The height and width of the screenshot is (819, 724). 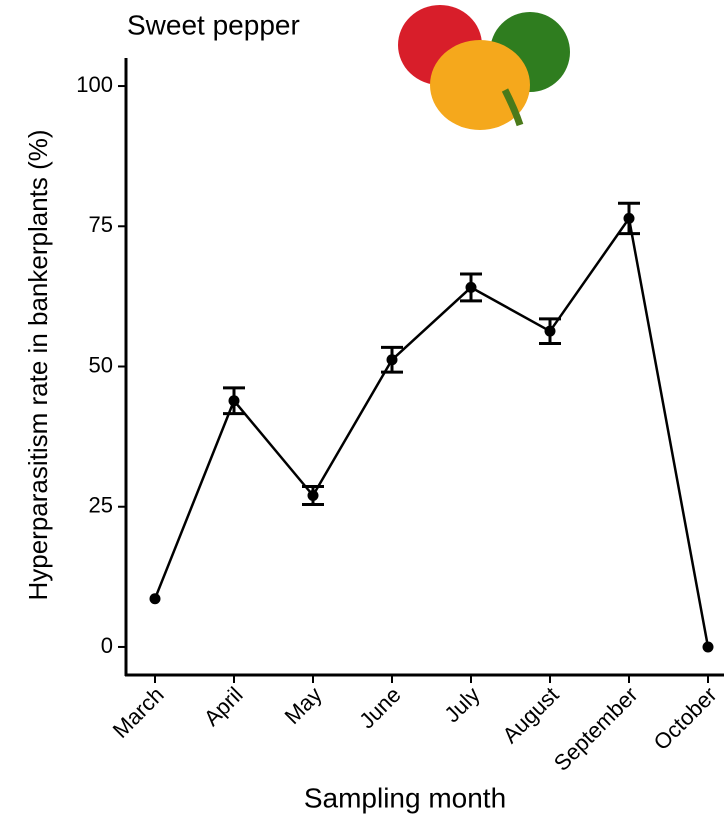 I want to click on x-tick-label: August, so click(x=531, y=715).